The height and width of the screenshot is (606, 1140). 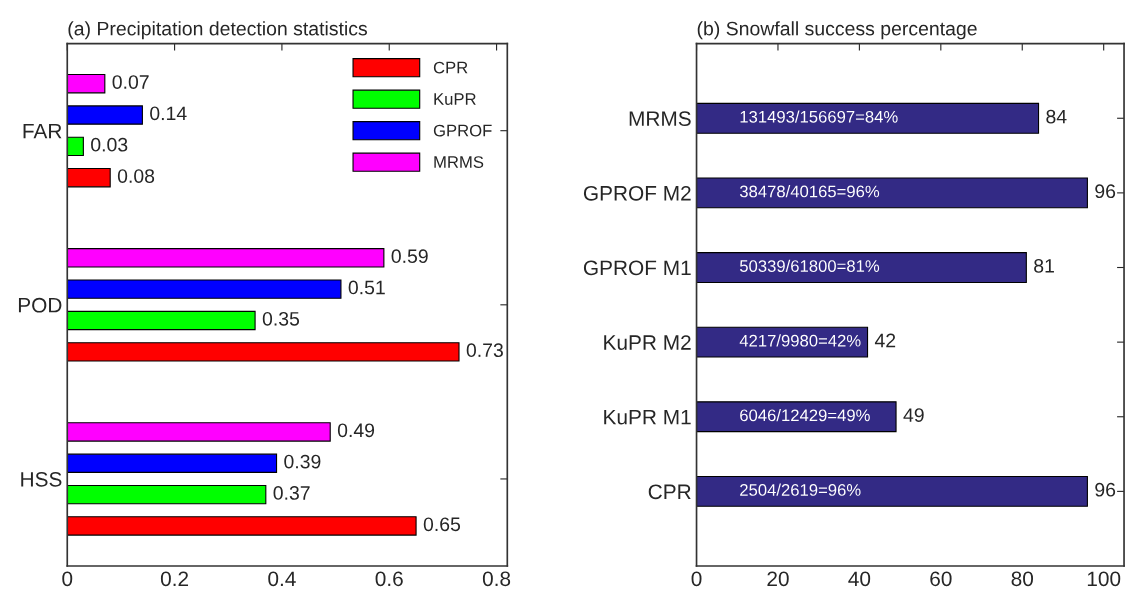 I want to click on chart-title: (a) Precipitation detection statistics, so click(x=217, y=30).